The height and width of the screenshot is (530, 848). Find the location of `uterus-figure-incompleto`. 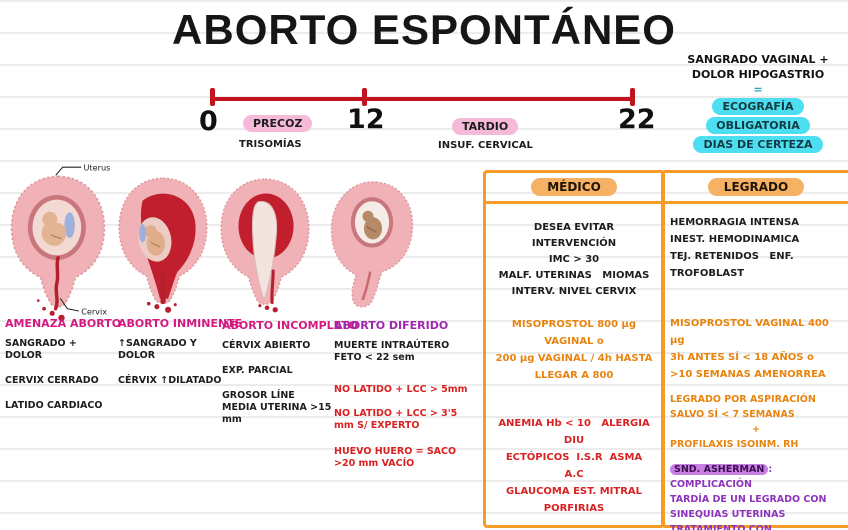

uterus-figure-incompleto is located at coordinates (265, 245).